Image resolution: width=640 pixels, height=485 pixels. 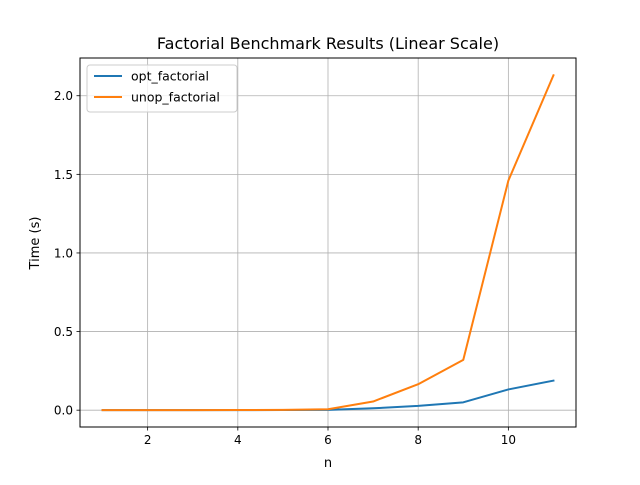 What do you see at coordinates (63, 253) in the screenshot?
I see `y-tick-label: 1.0` at bounding box center [63, 253].